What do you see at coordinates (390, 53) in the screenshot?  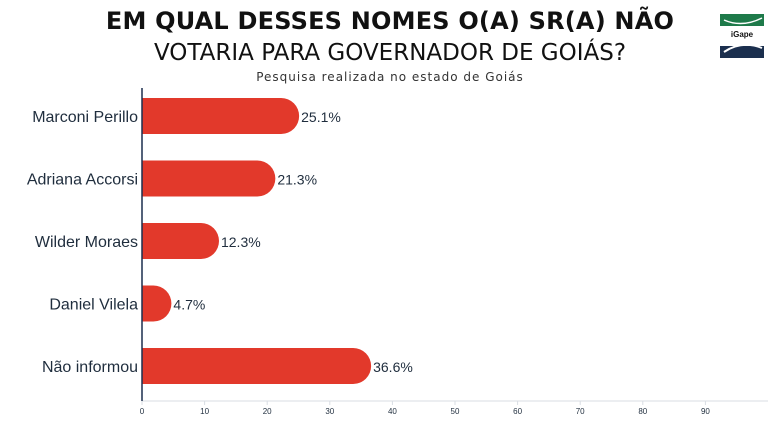 I see `chart-title-line2: VOTARIA PARA GOVERNADOR DE GOIÁS?` at bounding box center [390, 53].